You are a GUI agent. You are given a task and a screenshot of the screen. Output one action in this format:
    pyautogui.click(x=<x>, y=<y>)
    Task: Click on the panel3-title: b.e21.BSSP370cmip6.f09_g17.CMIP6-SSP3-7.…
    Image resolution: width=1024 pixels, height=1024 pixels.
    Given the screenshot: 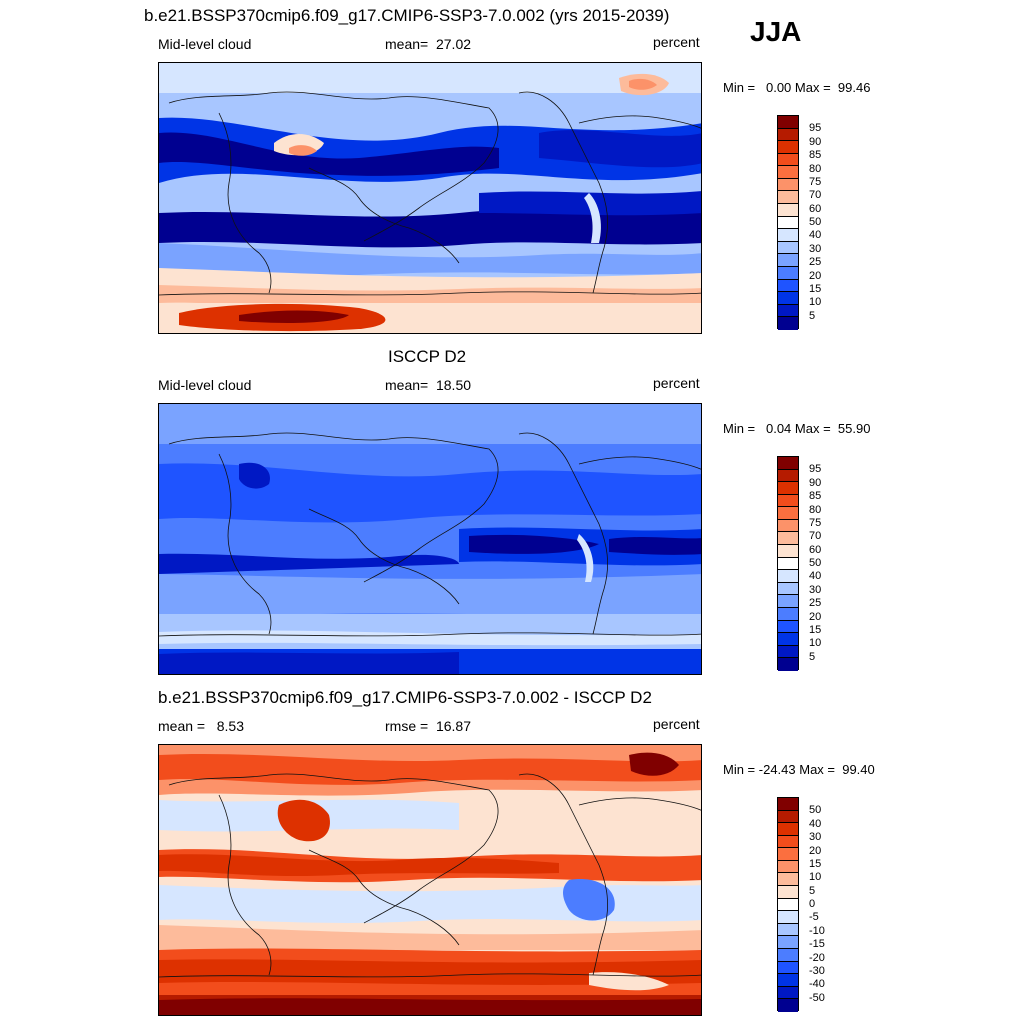 What is the action you would take?
    pyautogui.click(x=405, y=697)
    